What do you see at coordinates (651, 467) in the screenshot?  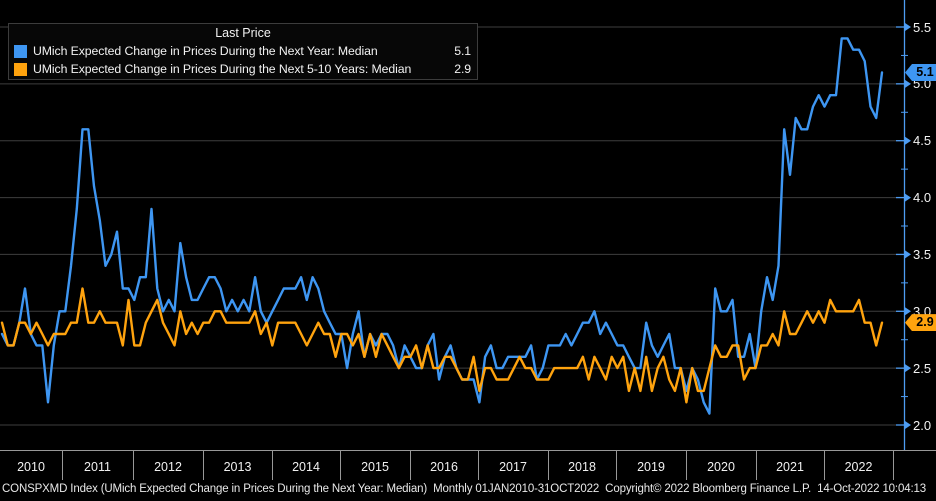 I see `x-axis-year-label: 2019` at bounding box center [651, 467].